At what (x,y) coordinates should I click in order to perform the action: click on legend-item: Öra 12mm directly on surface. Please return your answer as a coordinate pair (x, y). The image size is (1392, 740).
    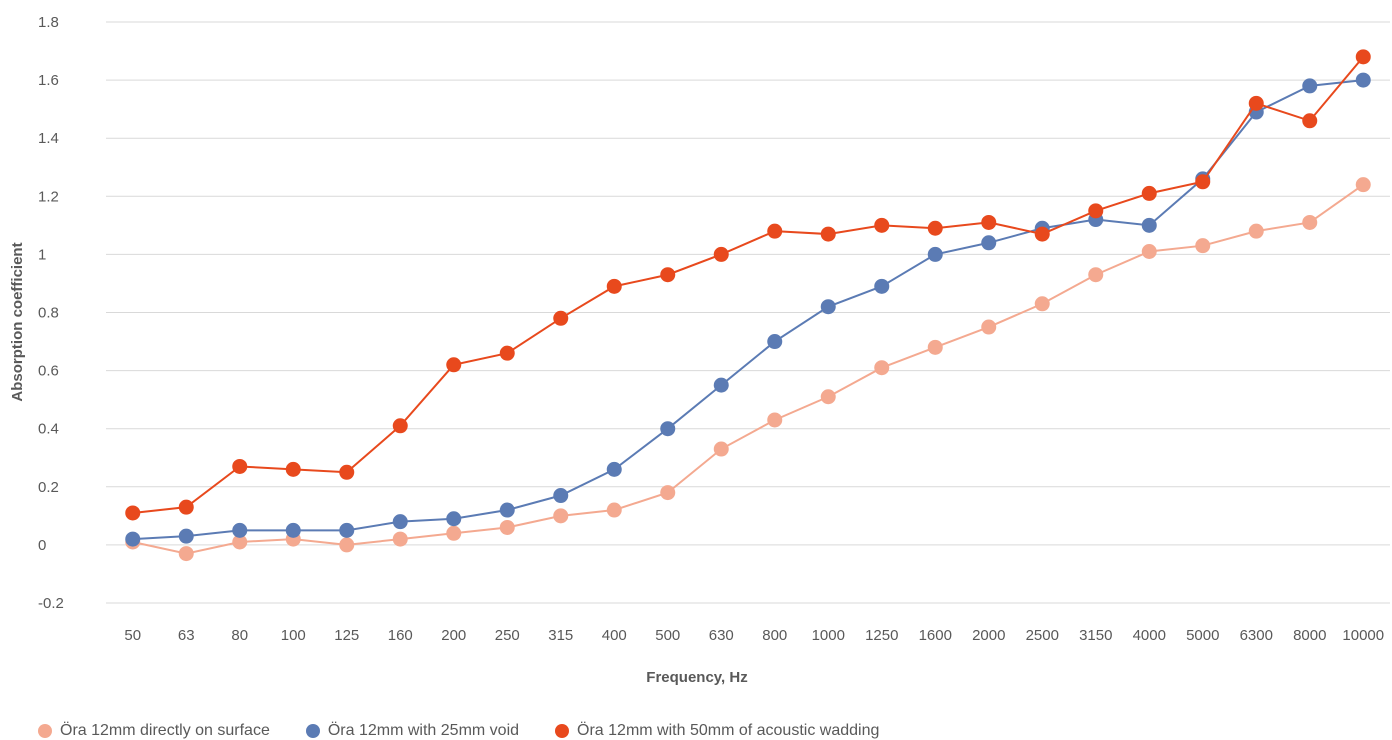
    Looking at the image, I should click on (154, 731).